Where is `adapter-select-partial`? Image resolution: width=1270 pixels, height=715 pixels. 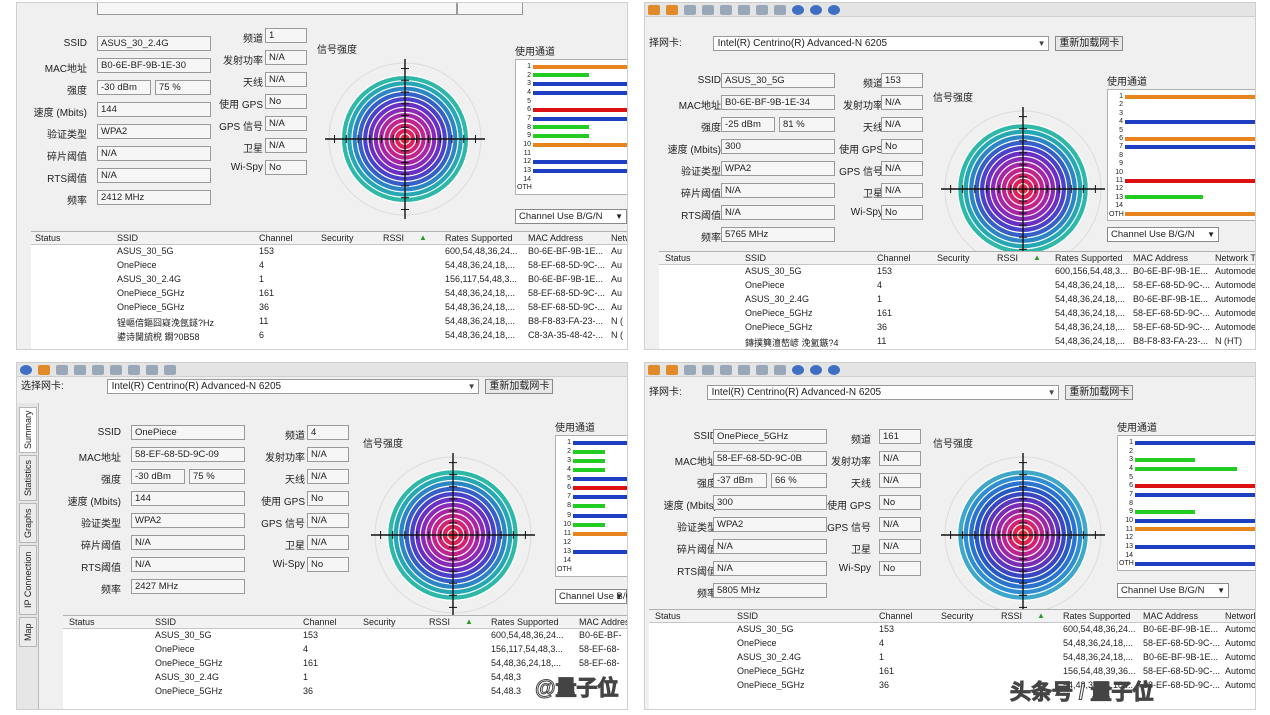 adapter-select-partial is located at coordinates (277, 9).